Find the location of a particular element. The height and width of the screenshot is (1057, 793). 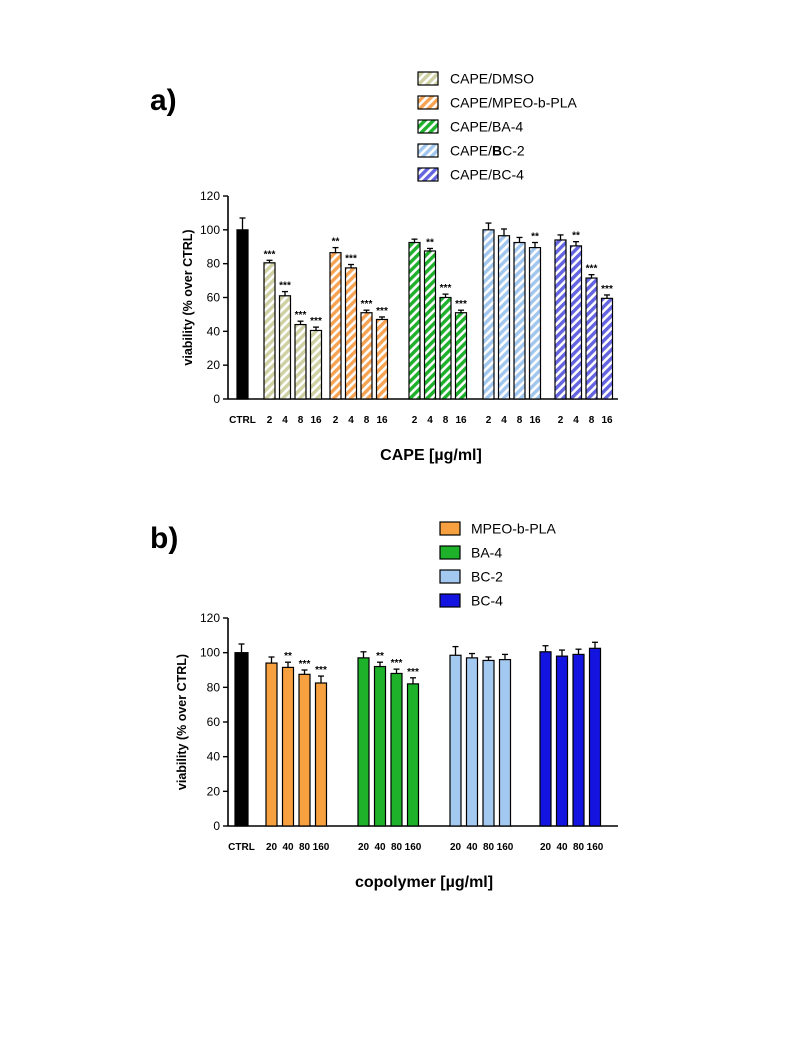

legend-label: BC-2 is located at coordinates (487, 577).